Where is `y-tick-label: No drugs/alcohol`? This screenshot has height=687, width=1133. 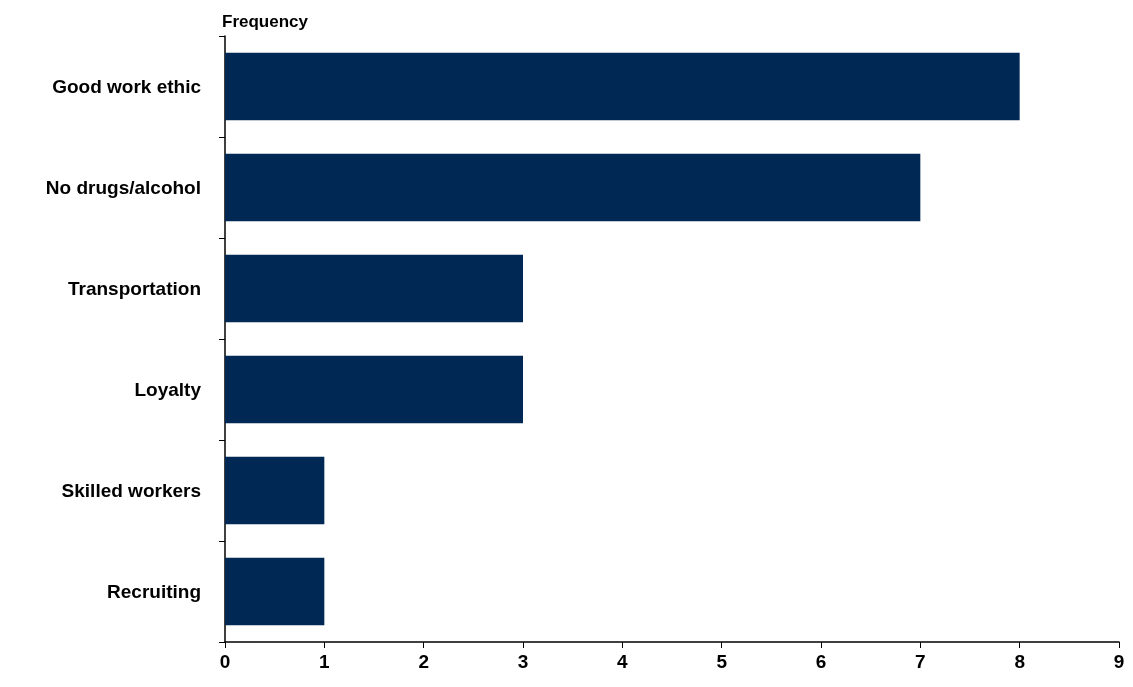 y-tick-label: No drugs/alcohol is located at coordinates (123, 187).